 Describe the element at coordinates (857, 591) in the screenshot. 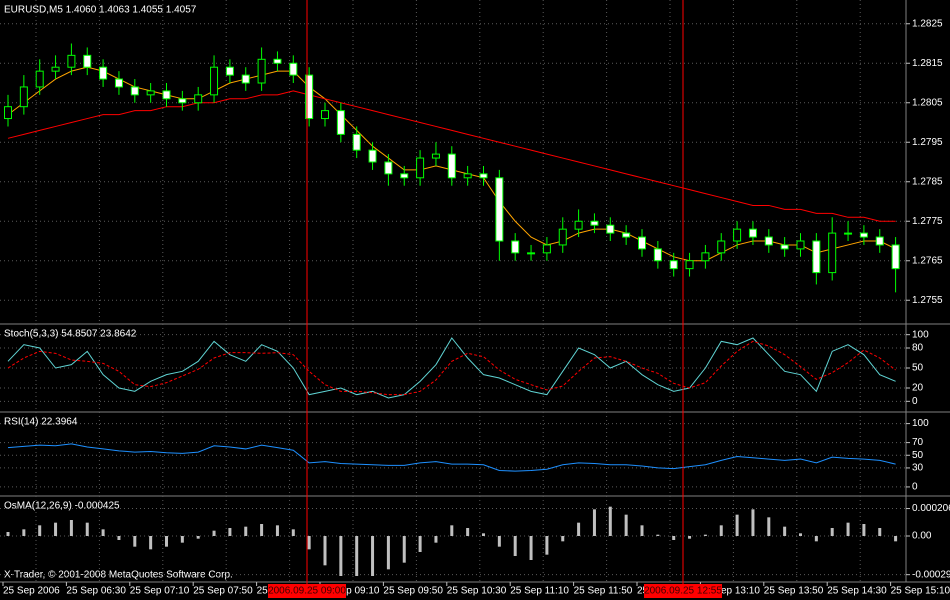

I see `x-tick-label: 25 Sep 14:30` at that location.